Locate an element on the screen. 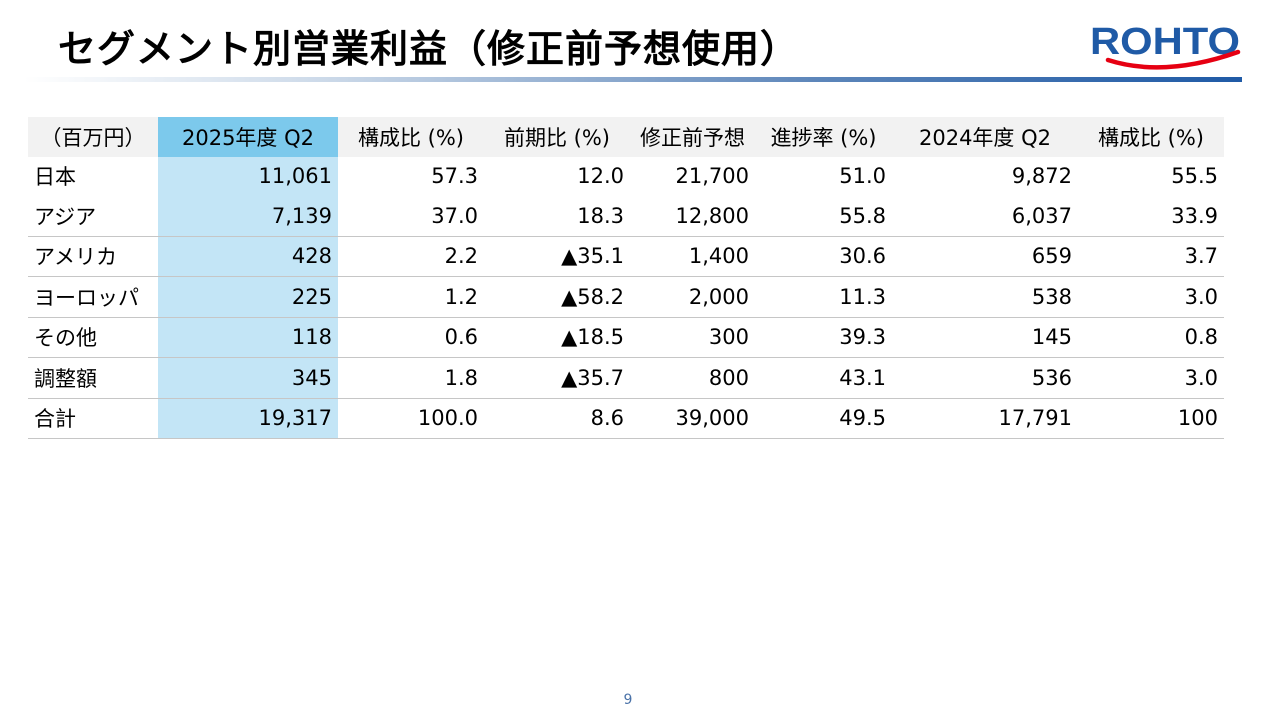 This screenshot has height=720, width=1280. cell-fy2025-q2: 11,061 is located at coordinates (248, 176).